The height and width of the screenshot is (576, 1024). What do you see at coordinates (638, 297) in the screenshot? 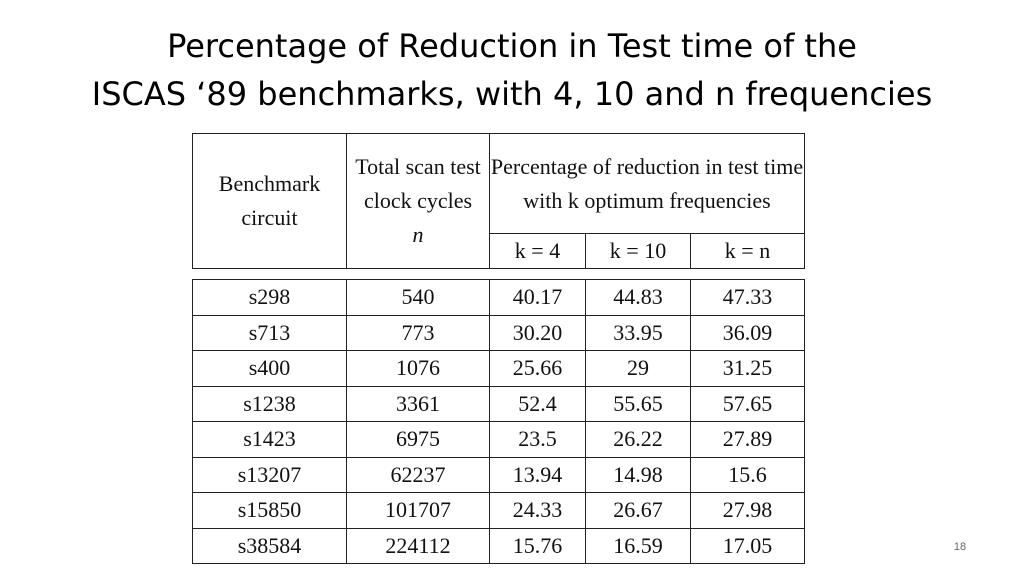
I see `cell-k10: 44.83` at bounding box center [638, 297].